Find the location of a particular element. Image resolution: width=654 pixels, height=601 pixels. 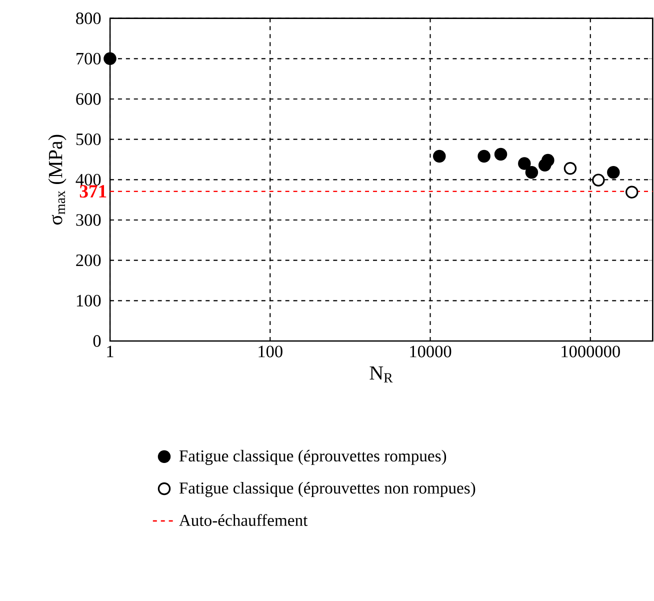

y-tick-label: 100 is located at coordinates (88, 300).